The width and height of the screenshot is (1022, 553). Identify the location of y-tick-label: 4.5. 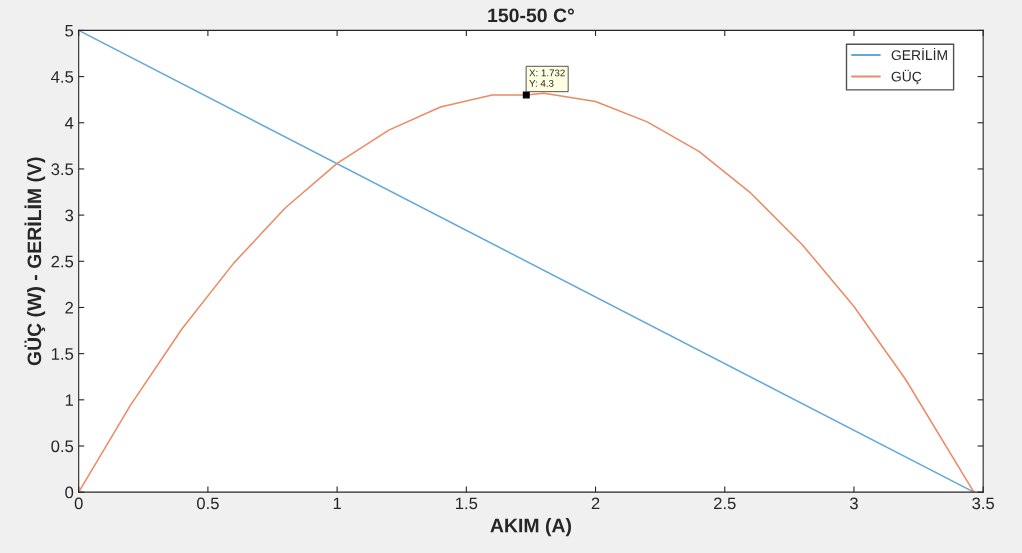
(62, 77).